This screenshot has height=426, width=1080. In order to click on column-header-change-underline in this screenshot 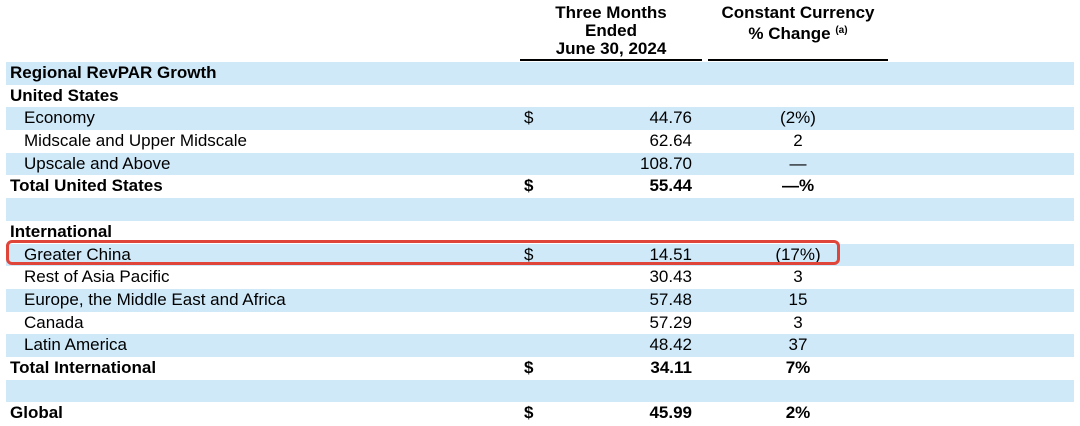, I will do `click(798, 60)`.